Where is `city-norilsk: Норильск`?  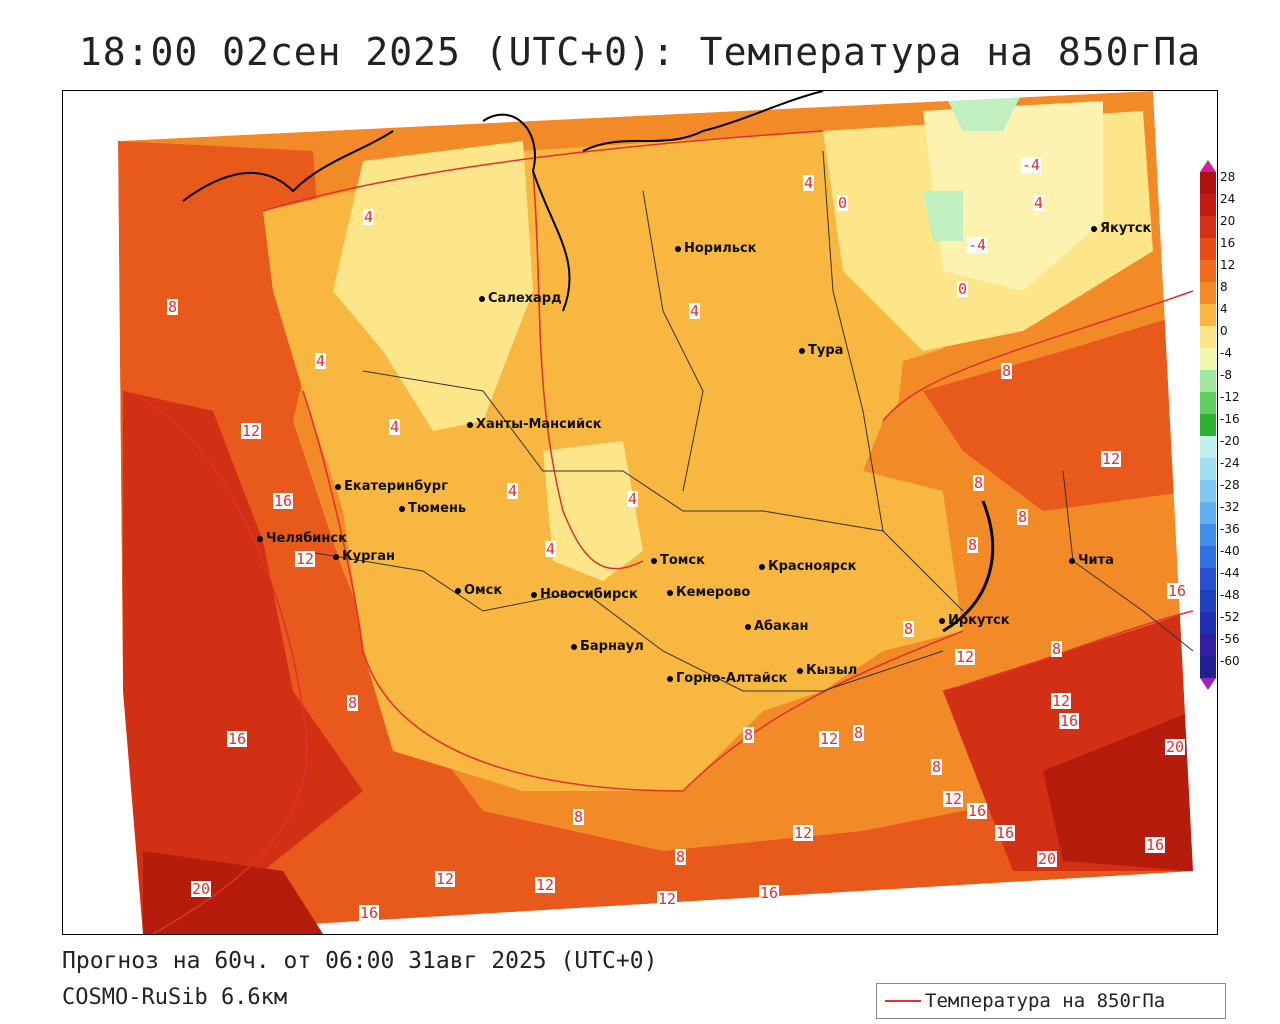 city-norilsk: Норильск is located at coordinates (716, 248).